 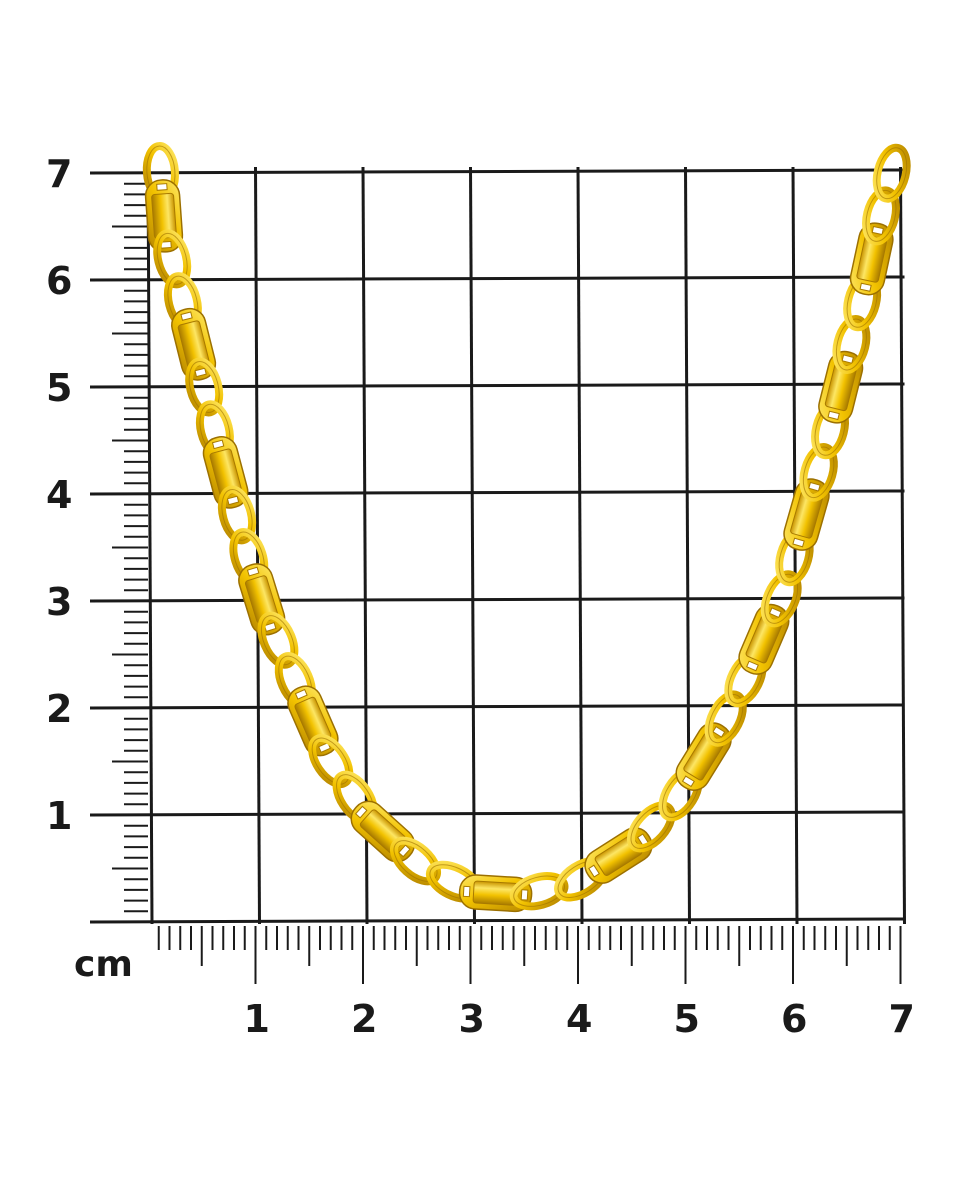 What do you see at coordinates (687, 1019) in the screenshot?
I see `x-tick-label: 5` at bounding box center [687, 1019].